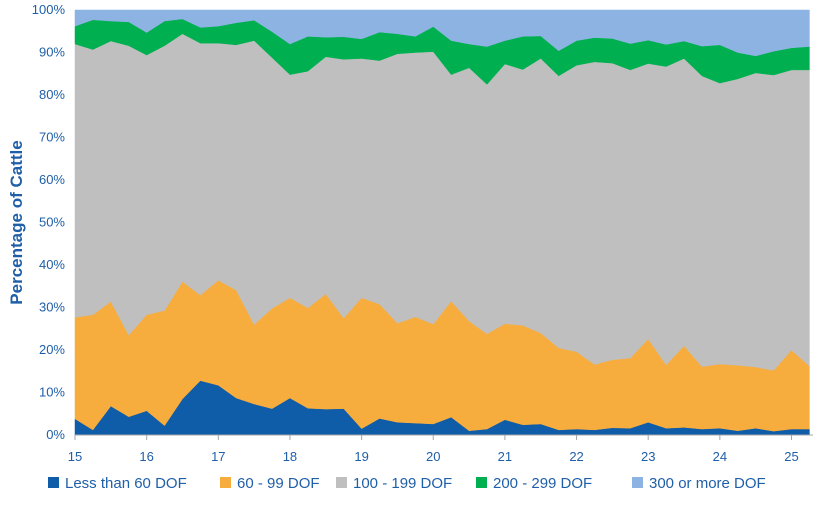 The height and width of the screenshot is (509, 834). What do you see at coordinates (126, 483) in the screenshot?
I see `legend-label: Less than 60 DOF` at bounding box center [126, 483].